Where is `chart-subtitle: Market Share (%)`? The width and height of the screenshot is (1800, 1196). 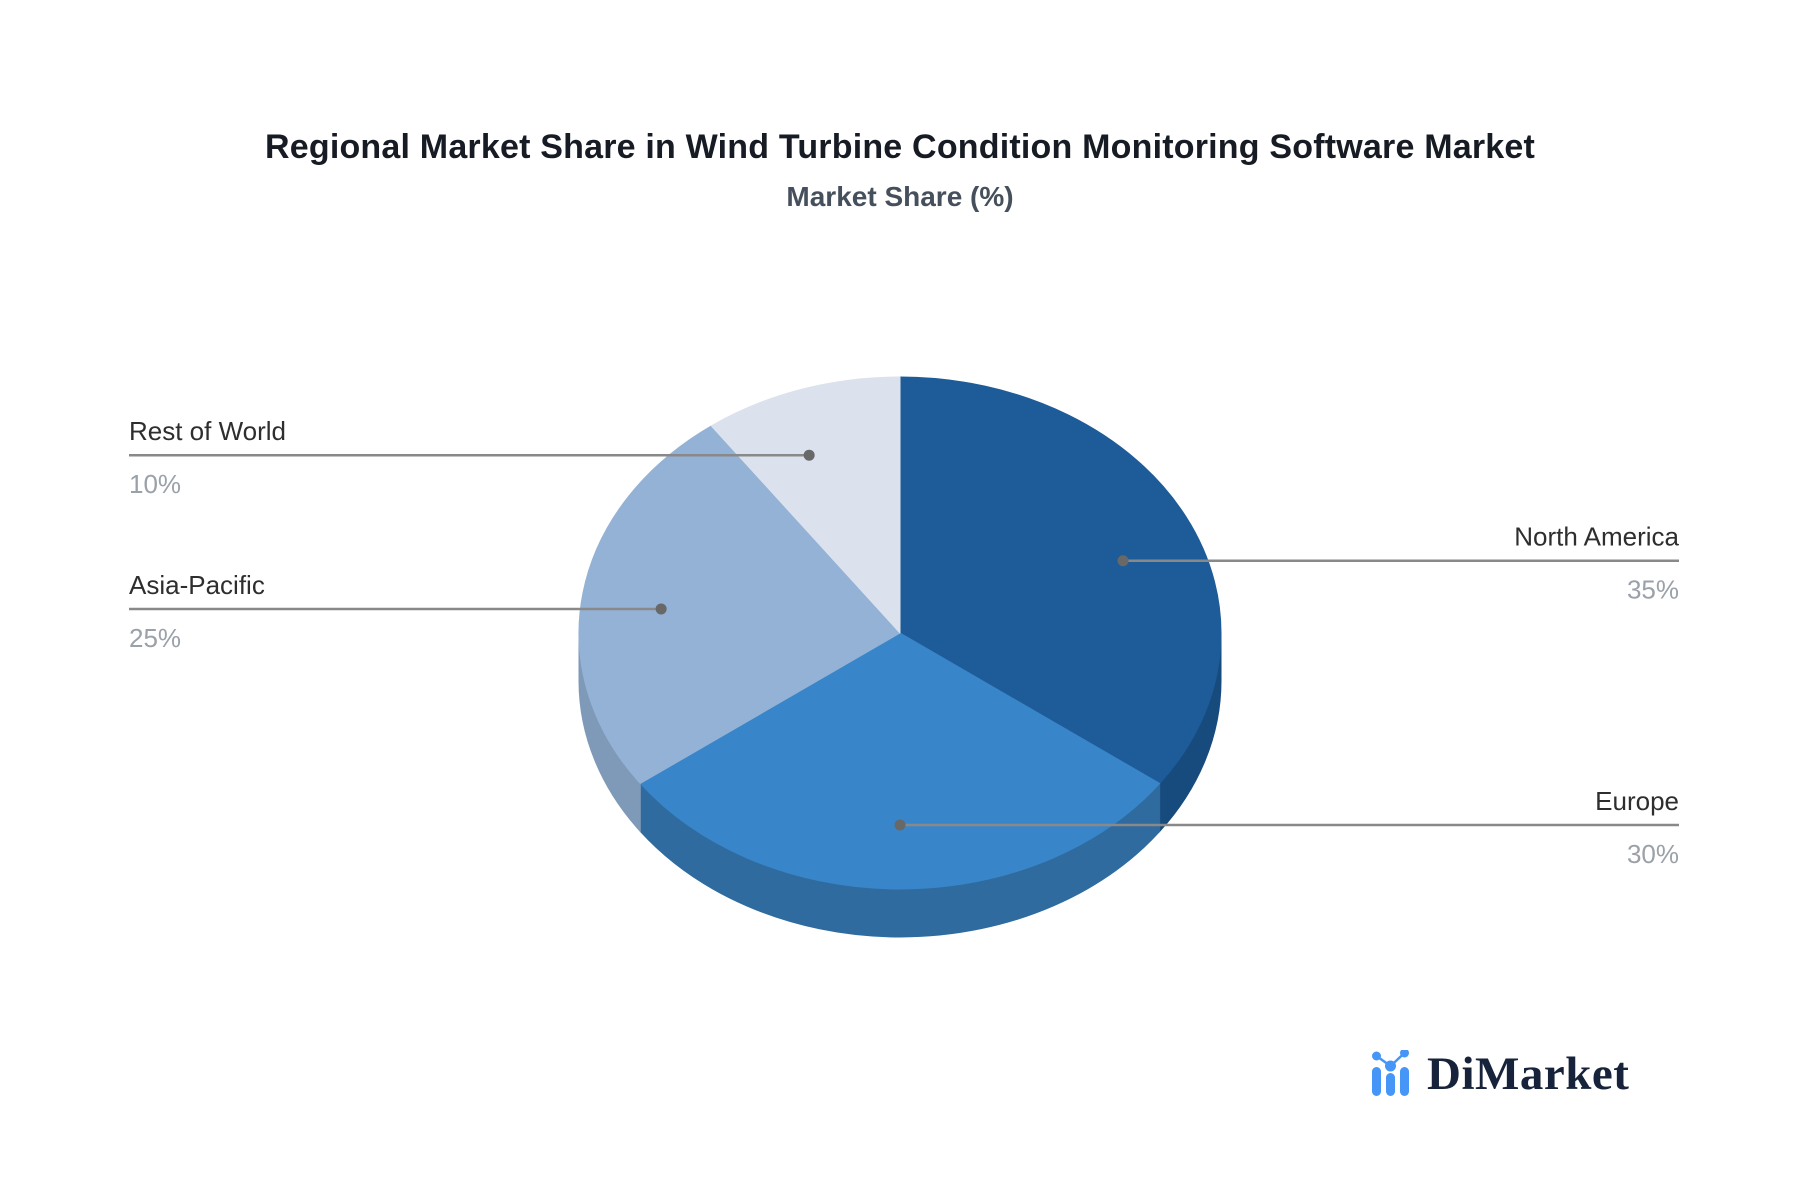 chart-subtitle: Market Share (%) is located at coordinates (900, 196).